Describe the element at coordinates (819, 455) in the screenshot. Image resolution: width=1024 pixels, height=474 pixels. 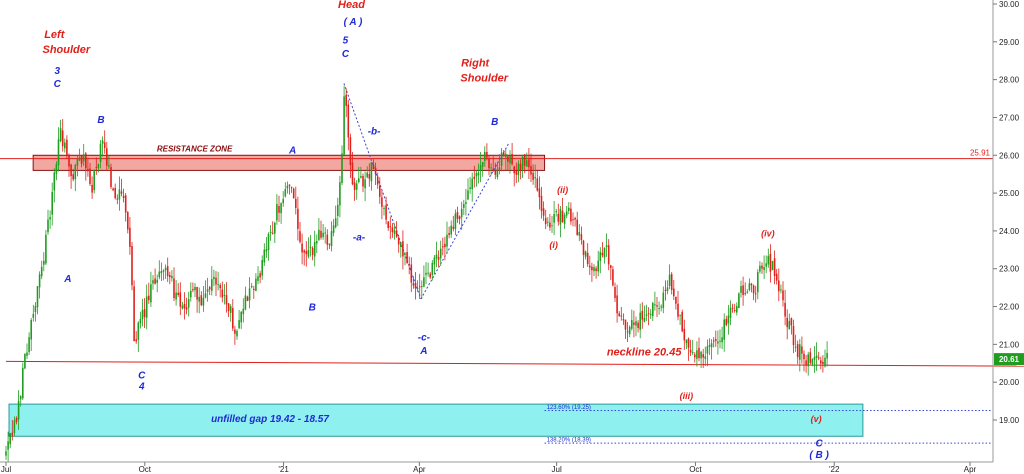
I see `wave-label: ( B )` at that location.